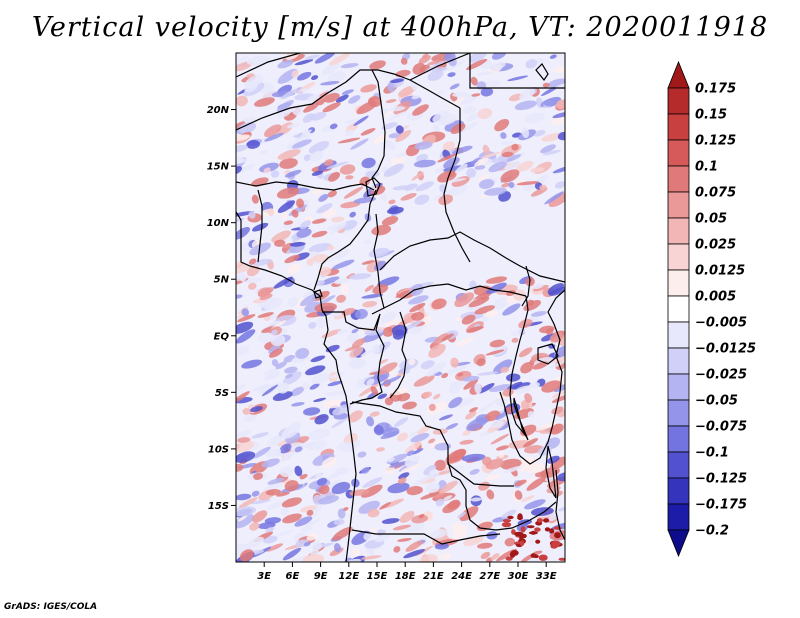 The width and height of the screenshot is (800, 618). Describe the element at coordinates (218, 167) in the screenshot. I see `lat-tick-label: 15N` at that location.